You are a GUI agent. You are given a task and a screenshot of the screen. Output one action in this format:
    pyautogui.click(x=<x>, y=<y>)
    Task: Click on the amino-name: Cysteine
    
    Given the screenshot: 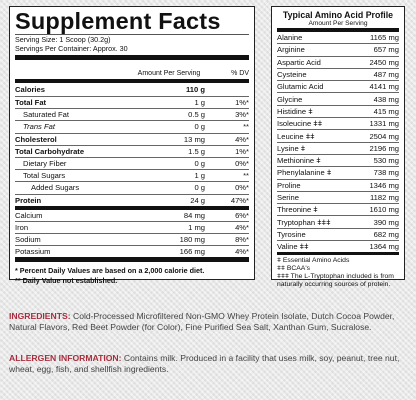 What is the action you would take?
    pyautogui.click(x=292, y=75)
    